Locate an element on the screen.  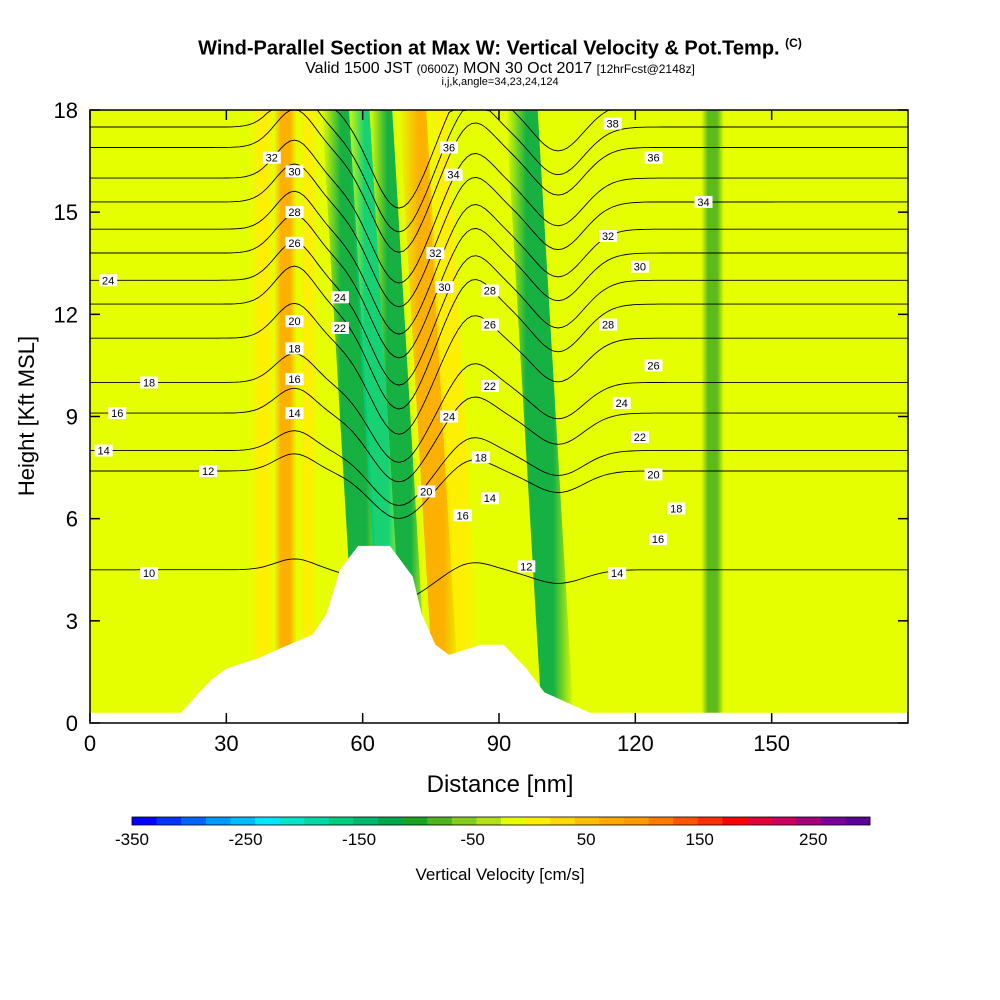
colorbar-tick-label: -150 is located at coordinates (359, 839).